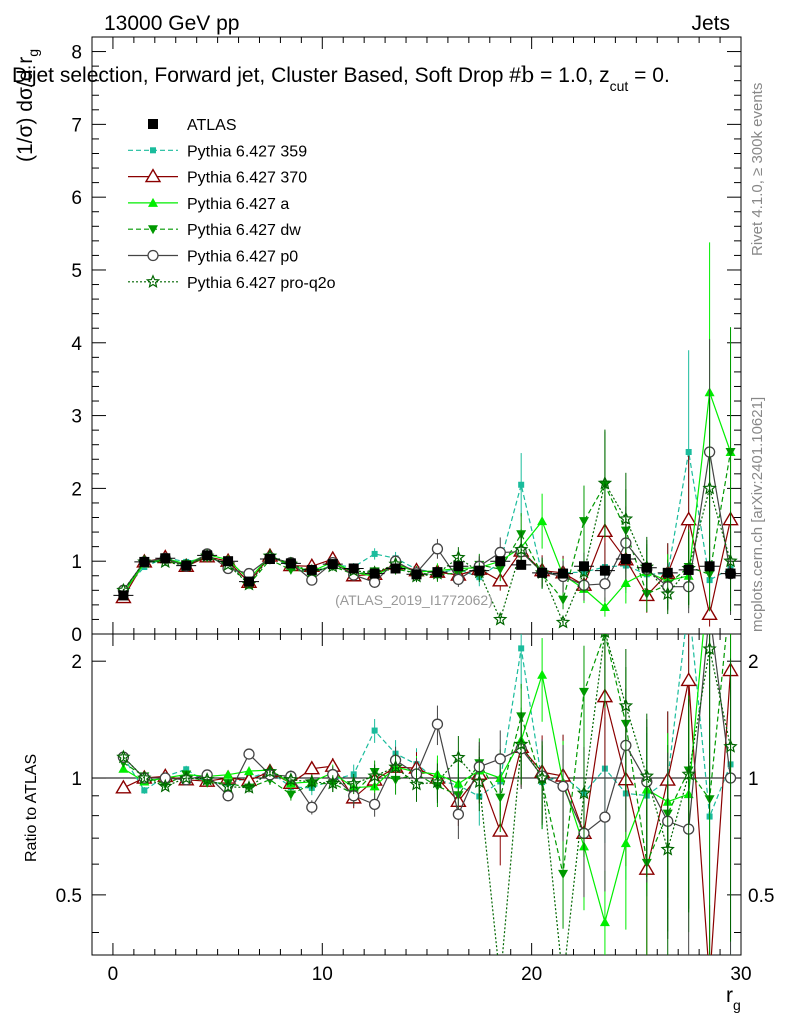 The height and width of the screenshot is (1024, 786). I want to click on top-y-tick-label: 2, so click(76, 489).